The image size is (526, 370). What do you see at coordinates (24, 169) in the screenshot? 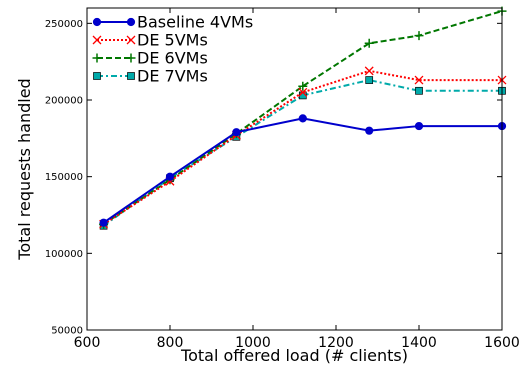
I see `y-axis-label: Total requests handled` at bounding box center [24, 169].